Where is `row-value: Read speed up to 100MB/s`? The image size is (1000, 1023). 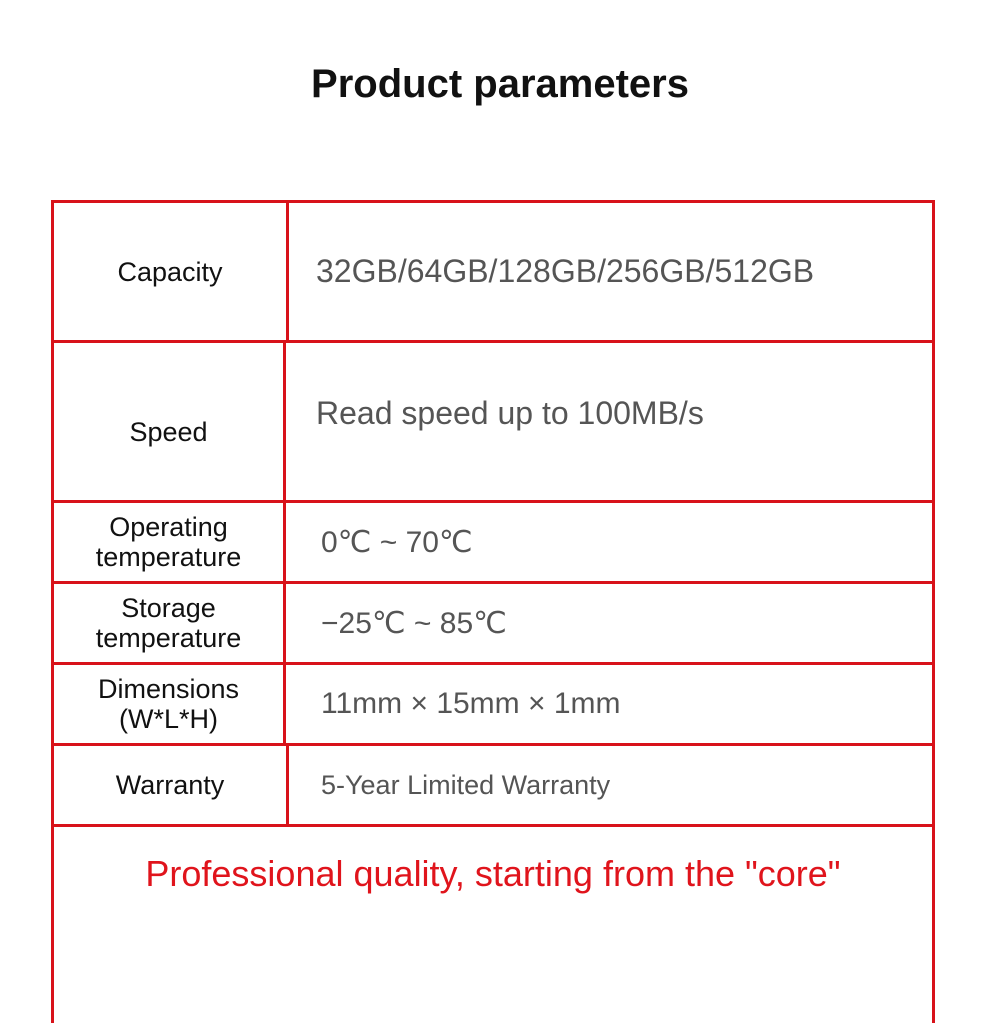
row-value: Read speed up to 100MB/s is located at coordinates (510, 413).